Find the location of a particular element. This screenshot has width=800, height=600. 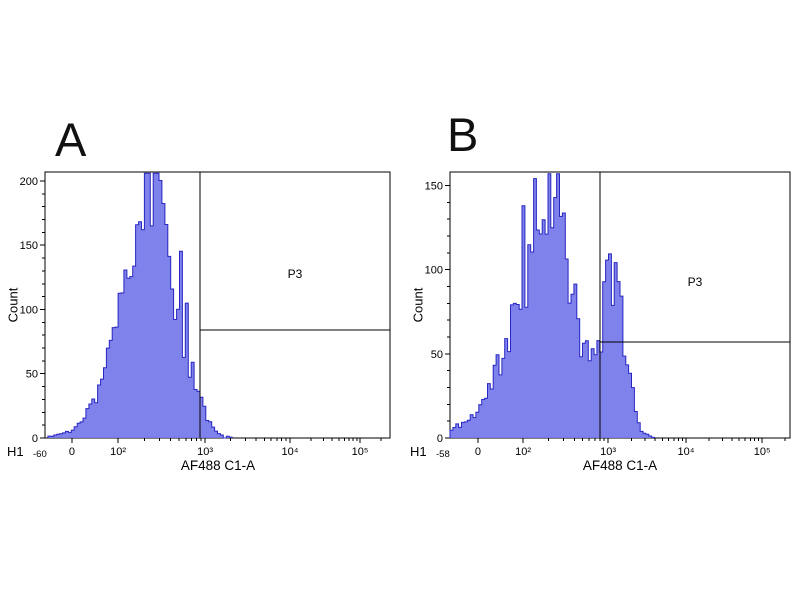

y-tick-label-b: 150 is located at coordinates (434, 186).